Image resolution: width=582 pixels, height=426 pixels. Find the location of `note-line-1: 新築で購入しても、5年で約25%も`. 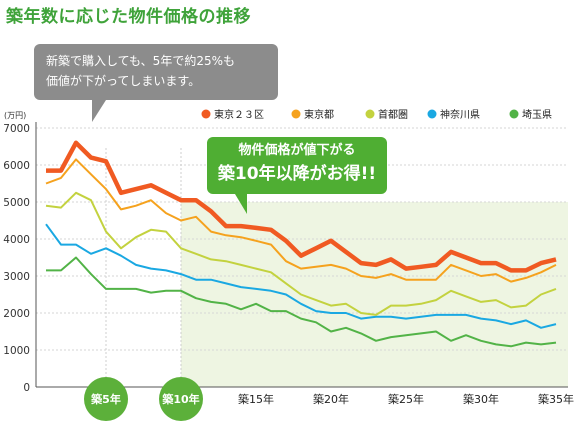

note-line-1: 新築で購入しても、5年で約25%も is located at coordinates (140, 61).